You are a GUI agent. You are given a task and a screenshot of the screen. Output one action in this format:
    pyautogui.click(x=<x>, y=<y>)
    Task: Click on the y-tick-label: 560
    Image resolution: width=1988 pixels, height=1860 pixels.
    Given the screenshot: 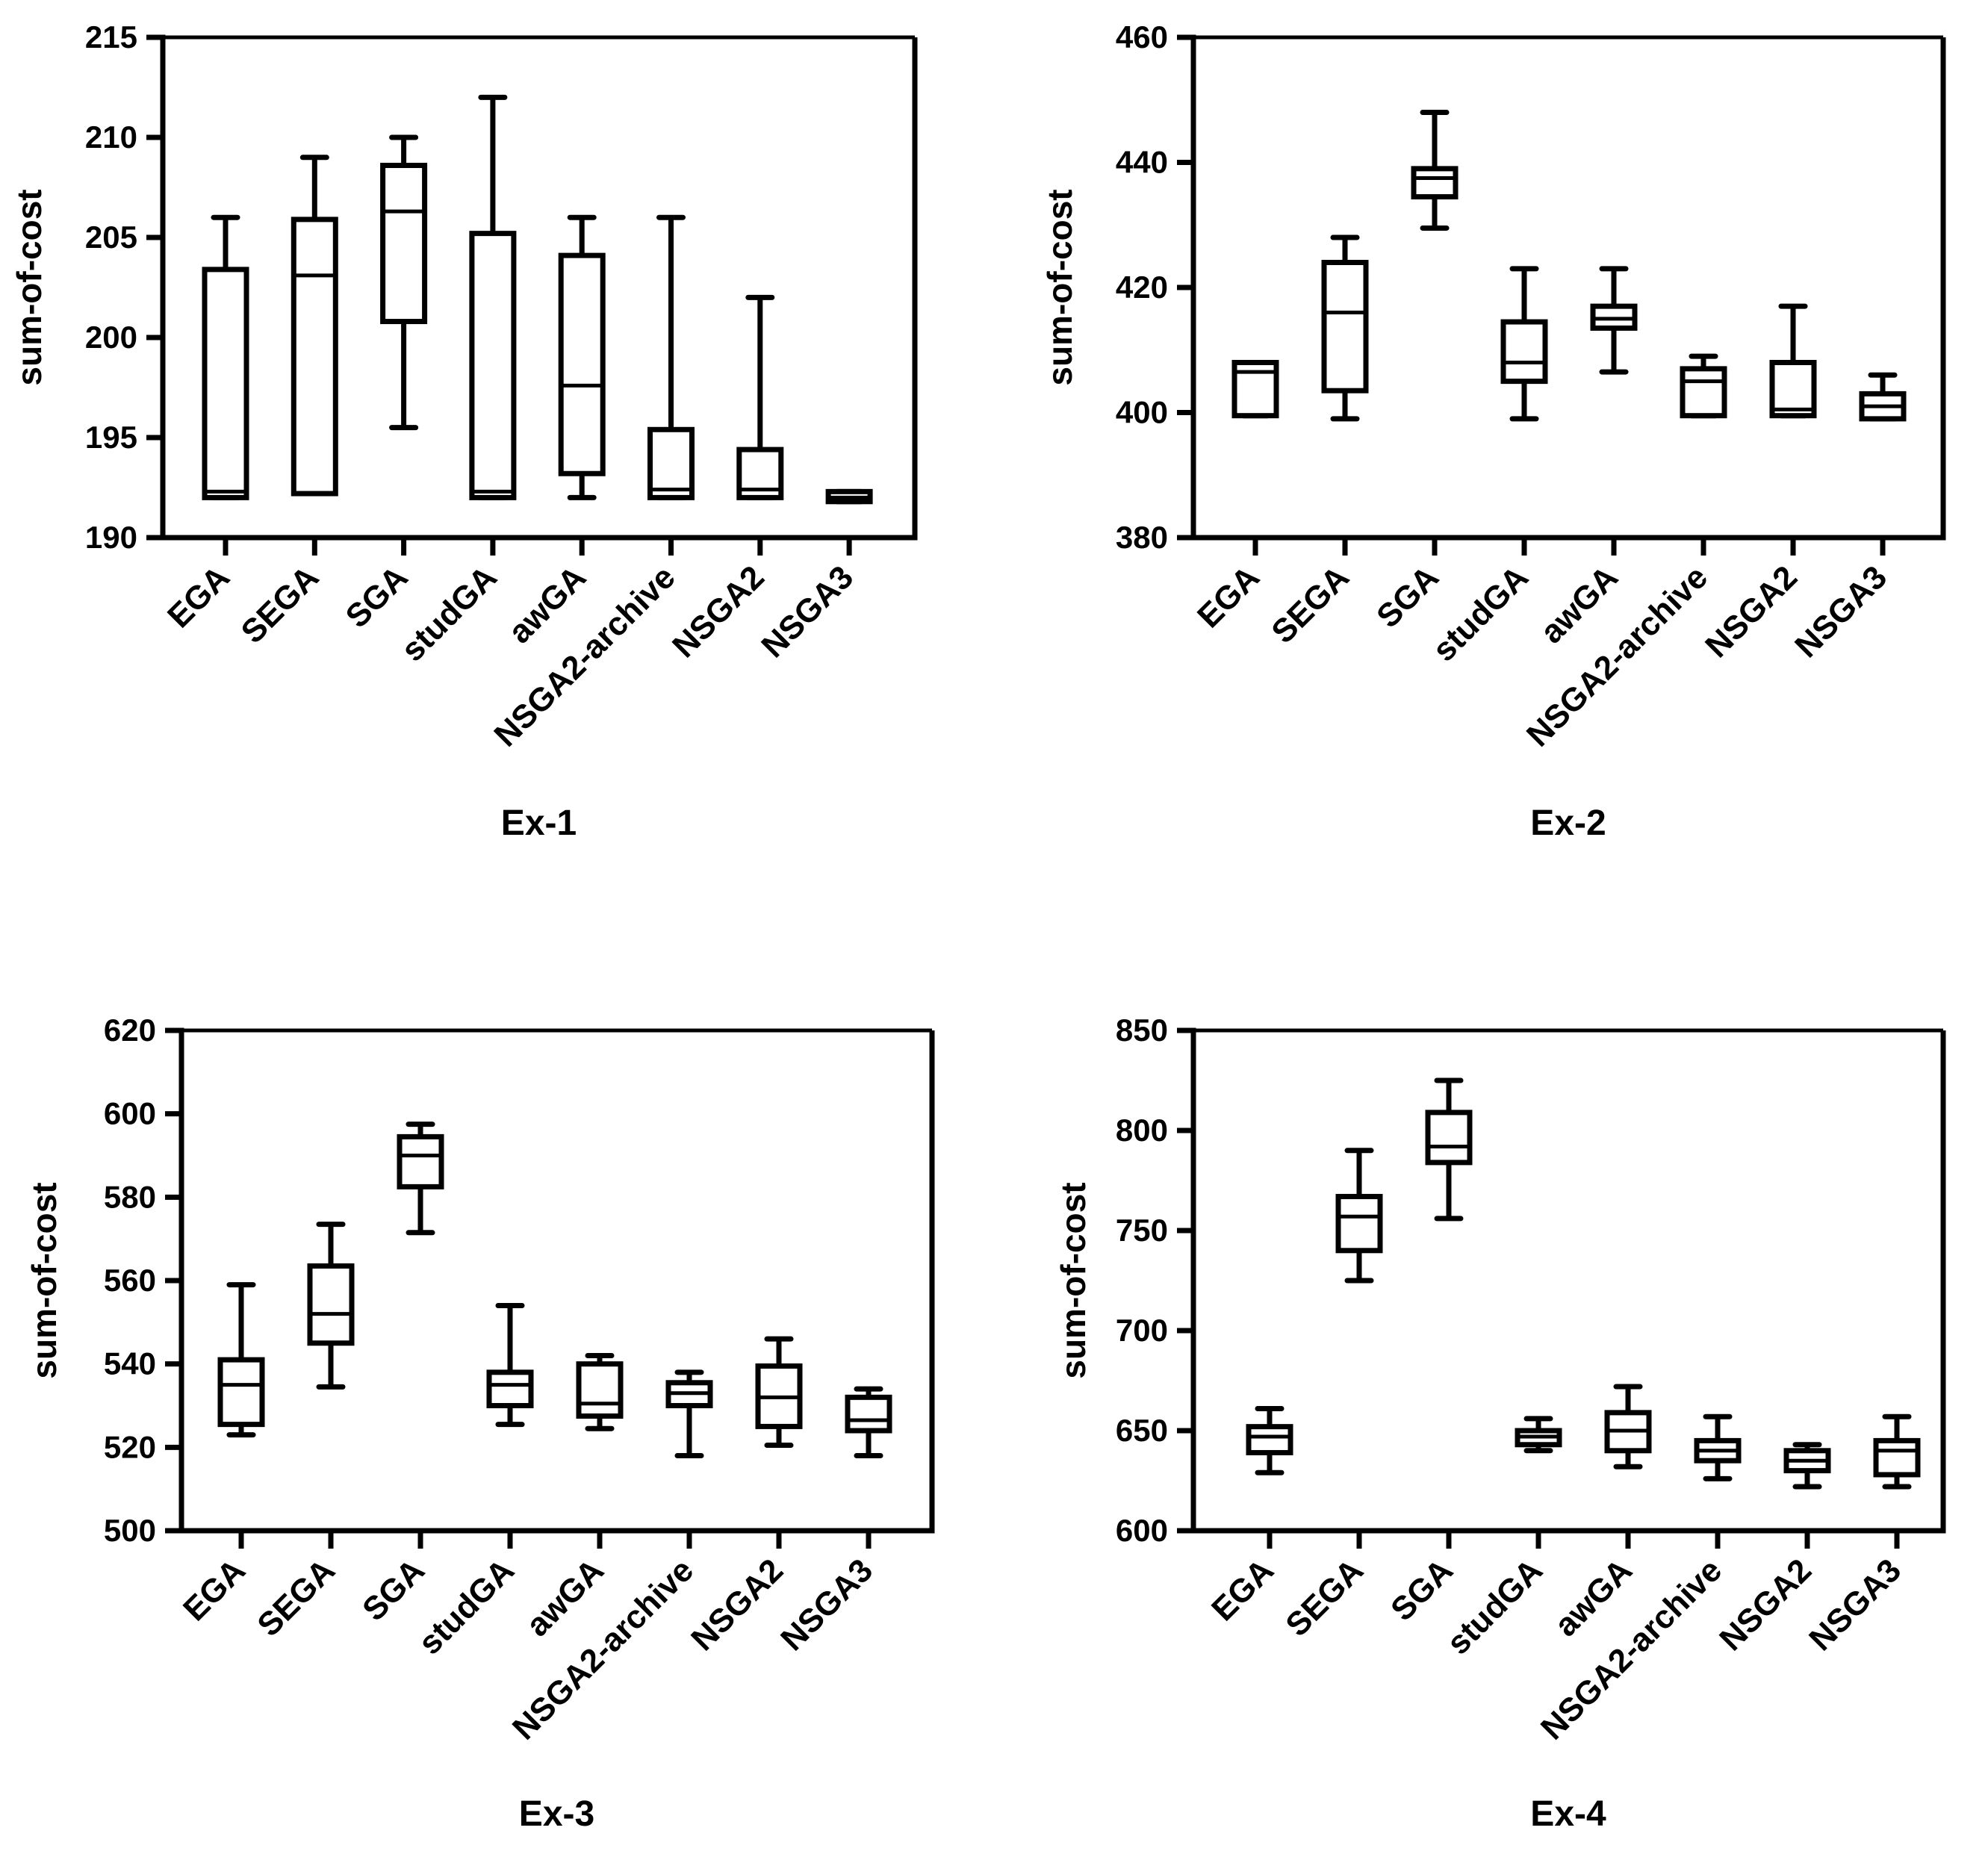 What is the action you would take?
    pyautogui.click(x=130, y=1281)
    